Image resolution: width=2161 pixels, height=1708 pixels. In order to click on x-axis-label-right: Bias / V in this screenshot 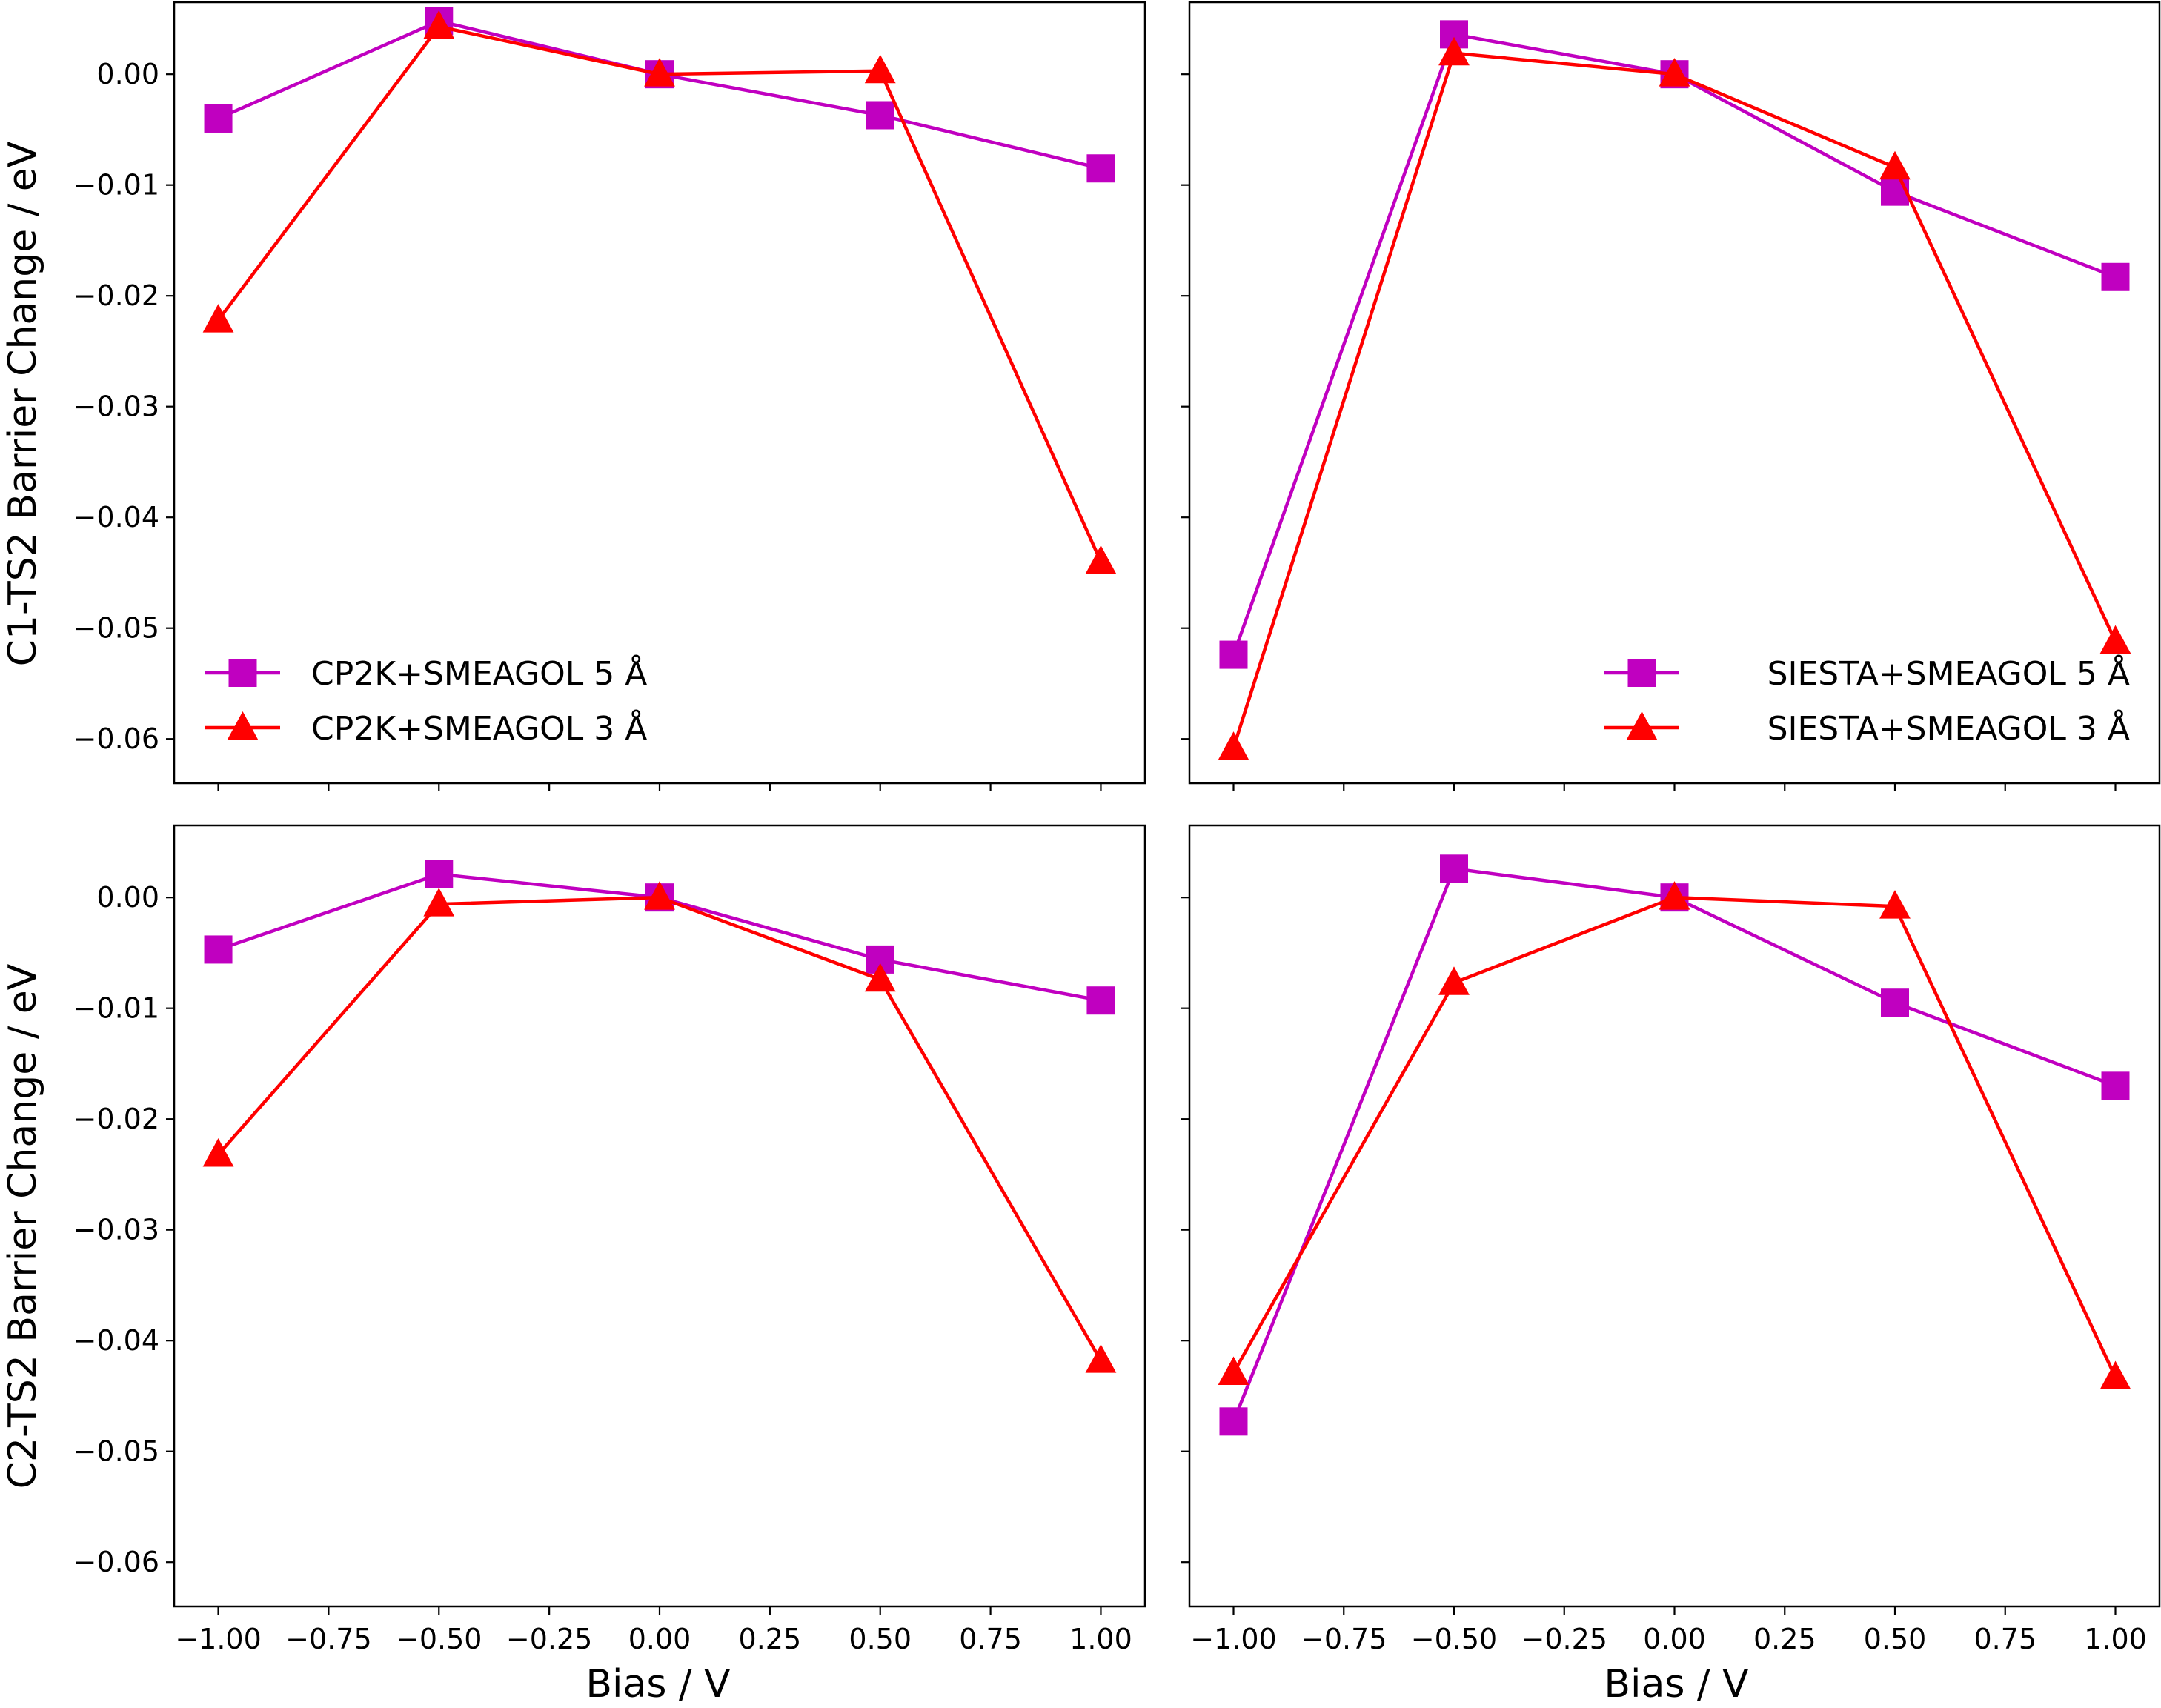, I will do `click(1676, 1684)`.